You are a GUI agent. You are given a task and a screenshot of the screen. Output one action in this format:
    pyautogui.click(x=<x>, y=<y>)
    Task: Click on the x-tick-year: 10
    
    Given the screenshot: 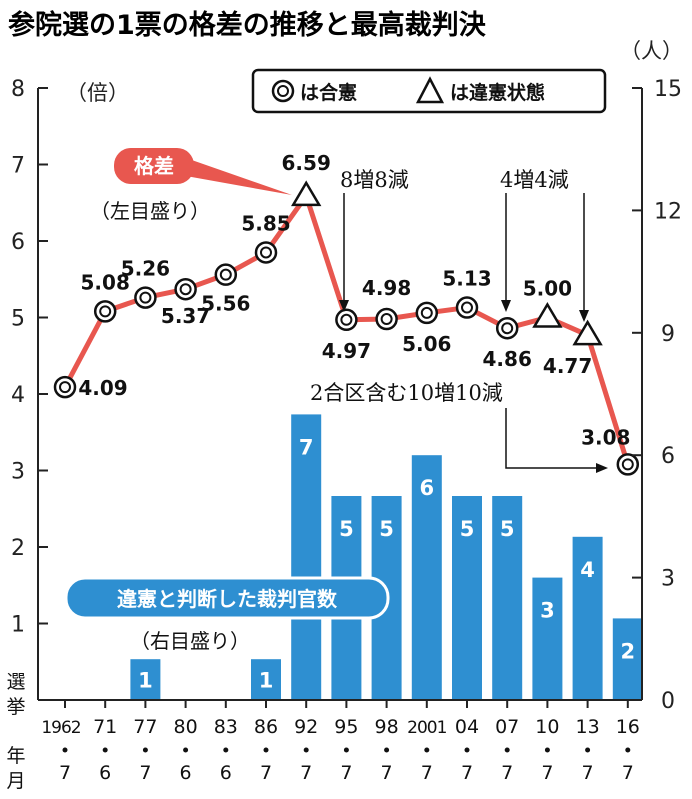 What is the action you would take?
    pyautogui.click(x=547, y=727)
    